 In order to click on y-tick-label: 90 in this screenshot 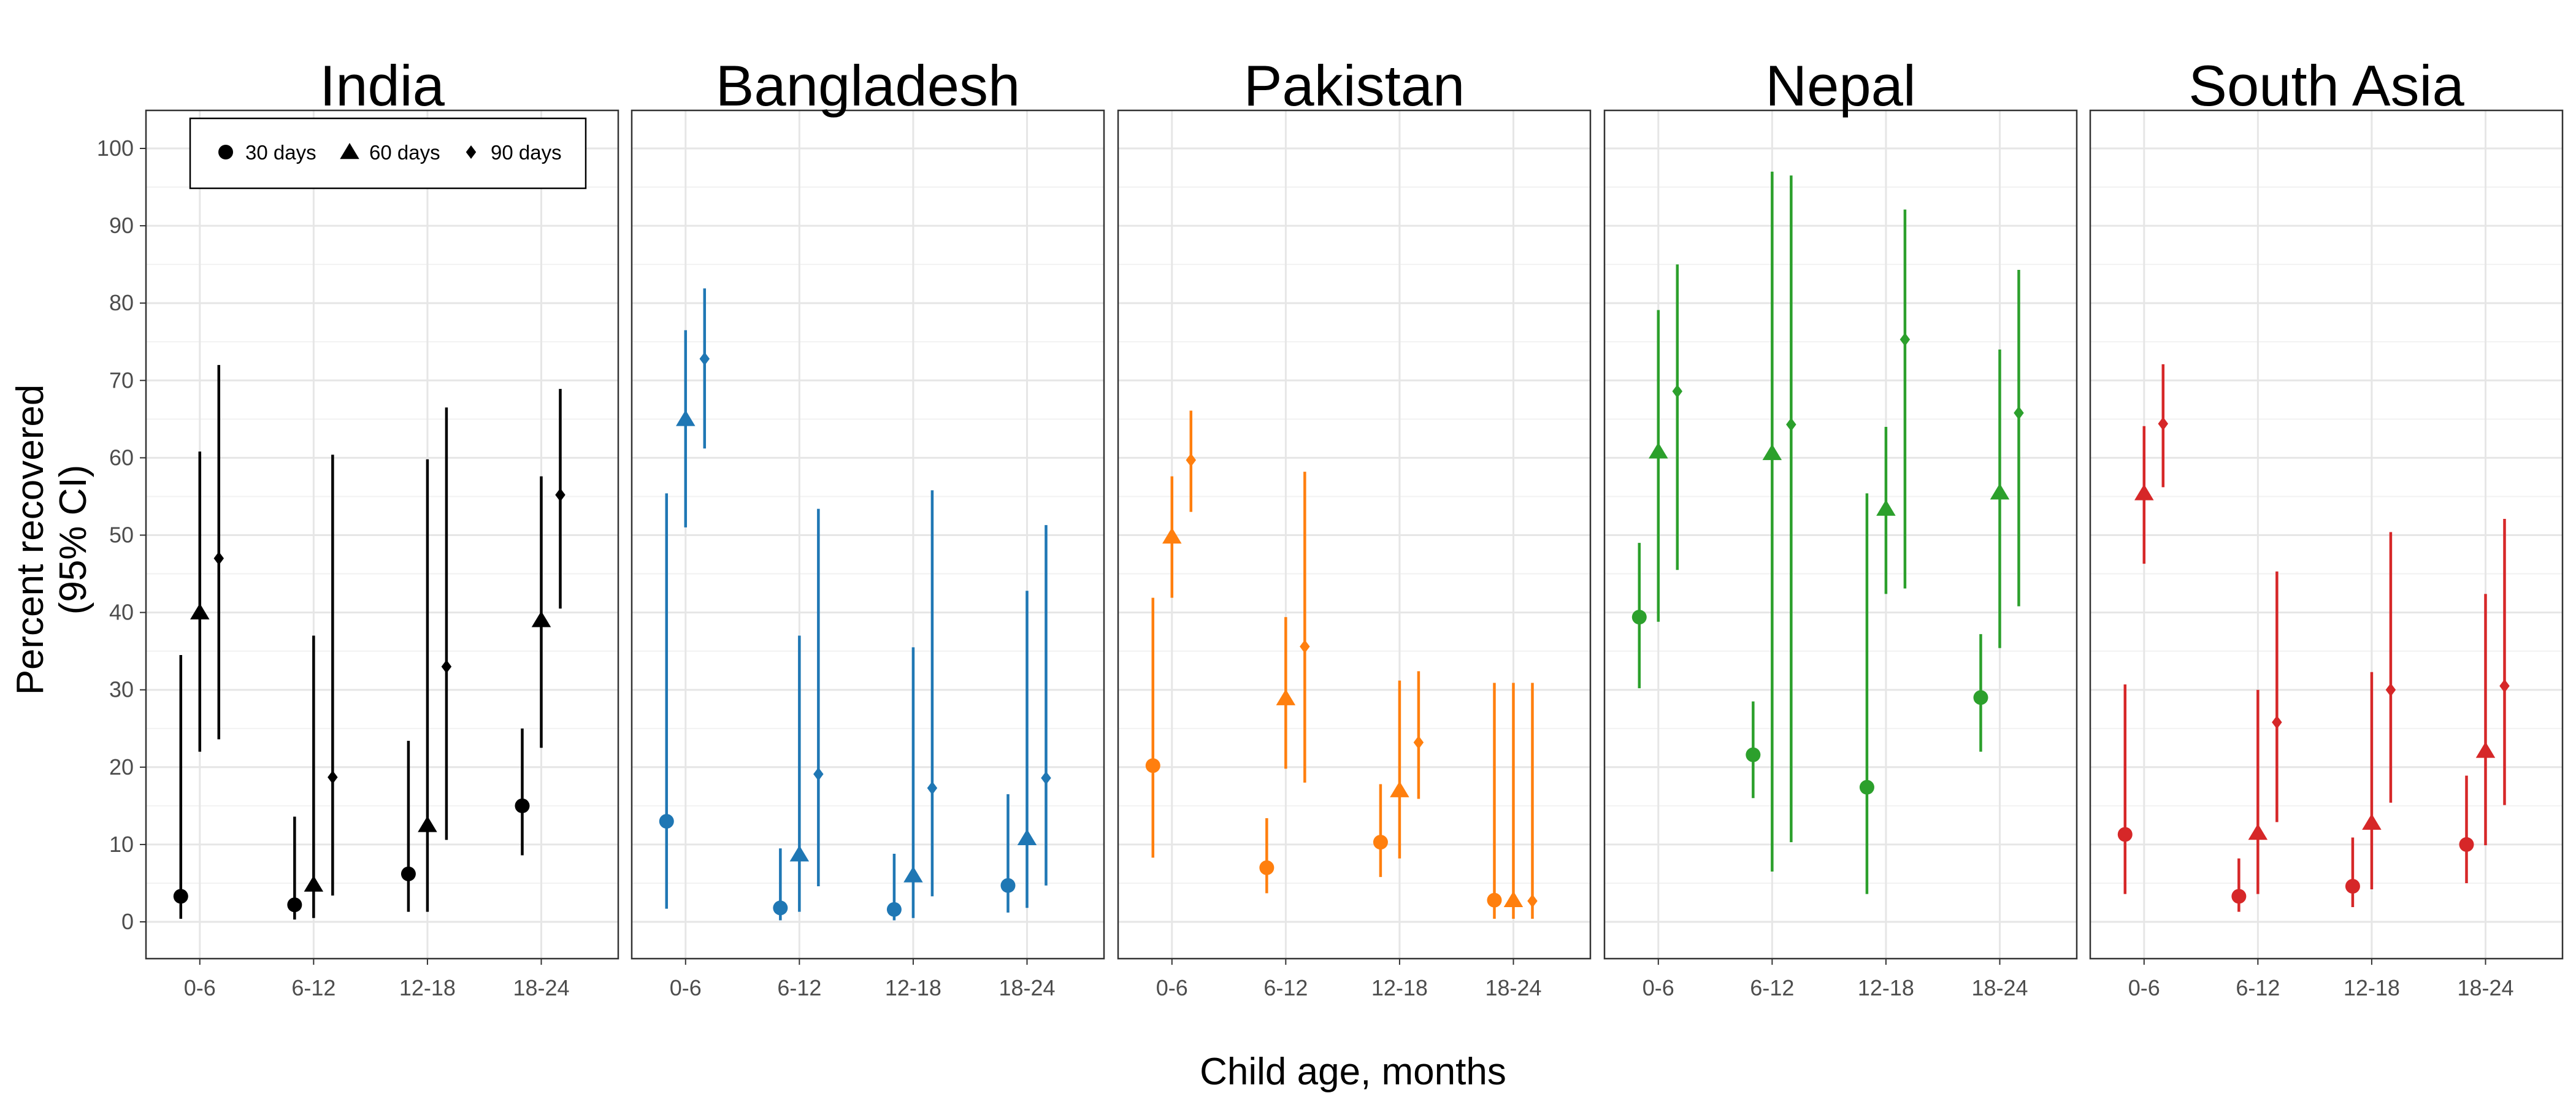, I will do `click(121, 225)`.